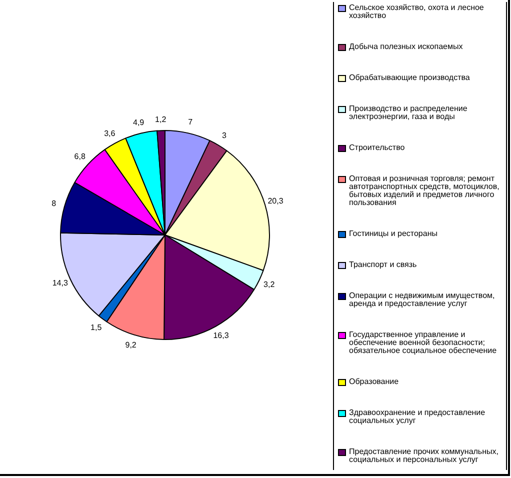  Describe the element at coordinates (374, 381) in the screenshot. I see `legend-label: Образование` at that location.